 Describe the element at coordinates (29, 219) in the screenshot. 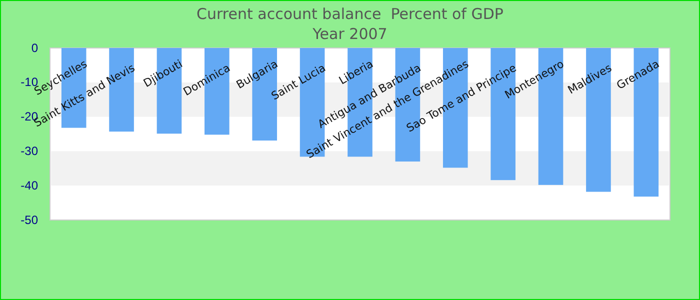

I see `y-tick-label: -50` at that location.